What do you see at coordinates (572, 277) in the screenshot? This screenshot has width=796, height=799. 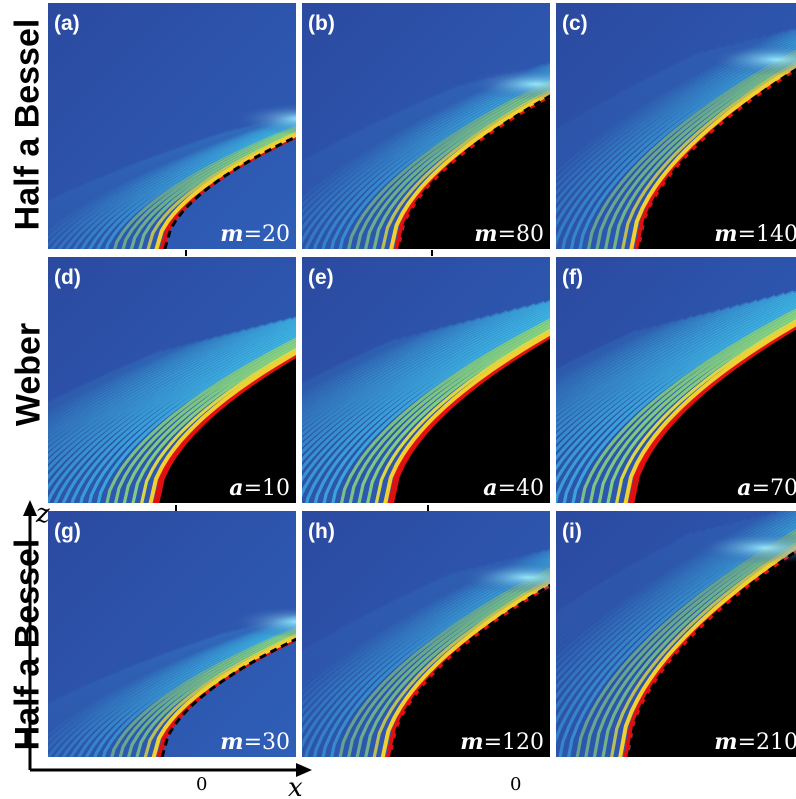 I see `panel-tag: (f)` at bounding box center [572, 277].